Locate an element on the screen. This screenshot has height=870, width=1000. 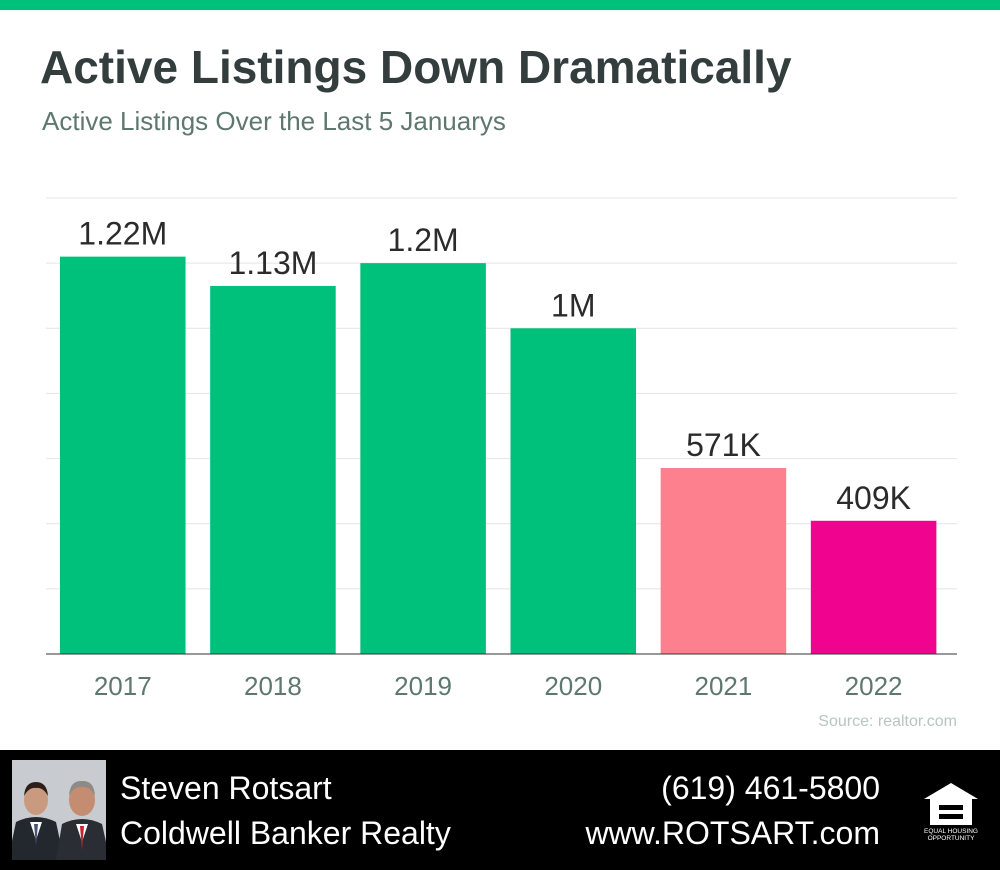
value-label: 1.22M is located at coordinates (122, 234).